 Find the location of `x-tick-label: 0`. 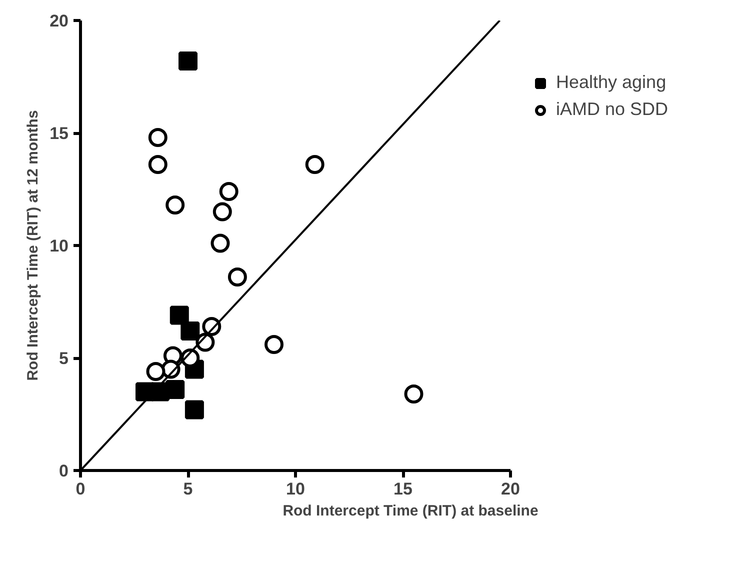

x-tick-label: 0 is located at coordinates (81, 489).